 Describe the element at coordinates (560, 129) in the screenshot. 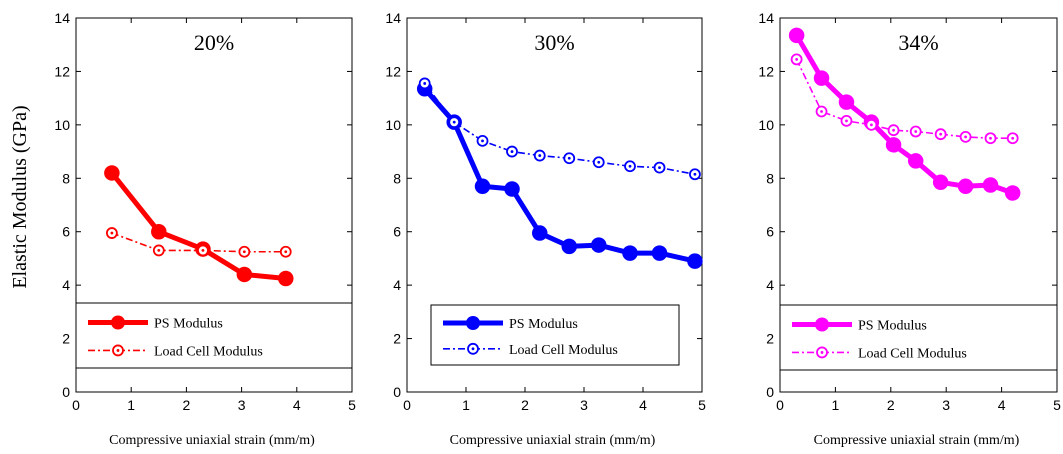

I see `series-line-load-cell-modulus` at that location.